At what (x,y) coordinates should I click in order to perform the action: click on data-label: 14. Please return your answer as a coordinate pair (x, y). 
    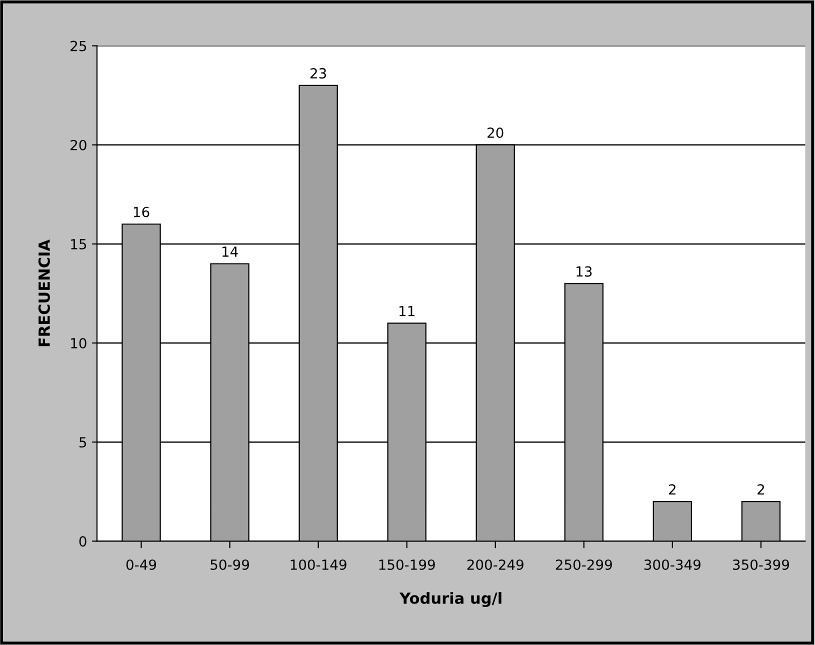
    Looking at the image, I should click on (230, 251).